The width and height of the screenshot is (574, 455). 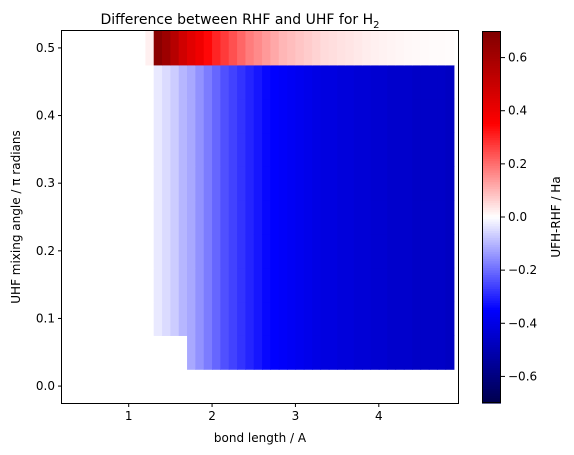 What do you see at coordinates (45, 116) in the screenshot?
I see `y-tick-label: 0.4` at bounding box center [45, 116].